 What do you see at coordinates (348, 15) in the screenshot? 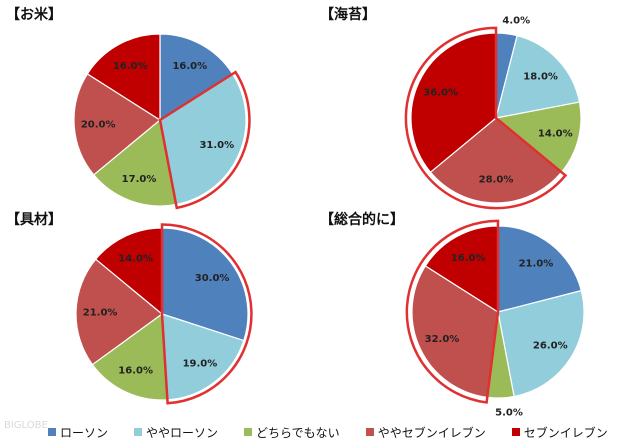
I see `chart-title-seaweed: 【海苔】` at bounding box center [348, 15].